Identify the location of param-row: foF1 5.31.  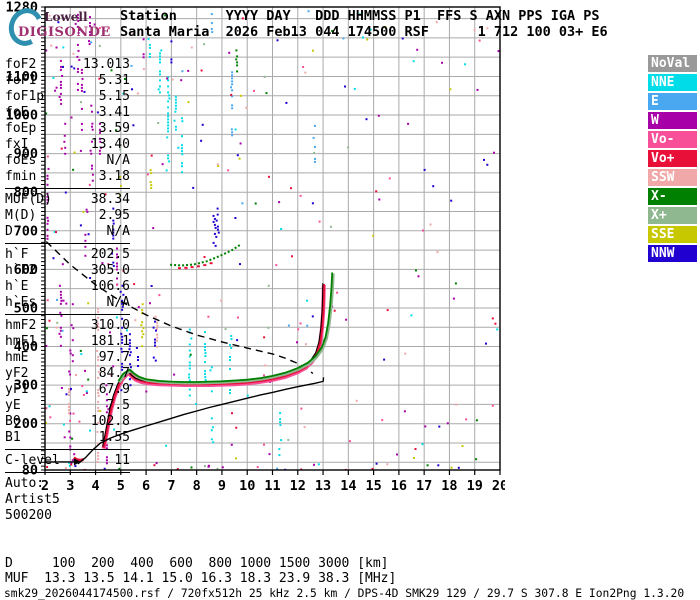
(67, 81).